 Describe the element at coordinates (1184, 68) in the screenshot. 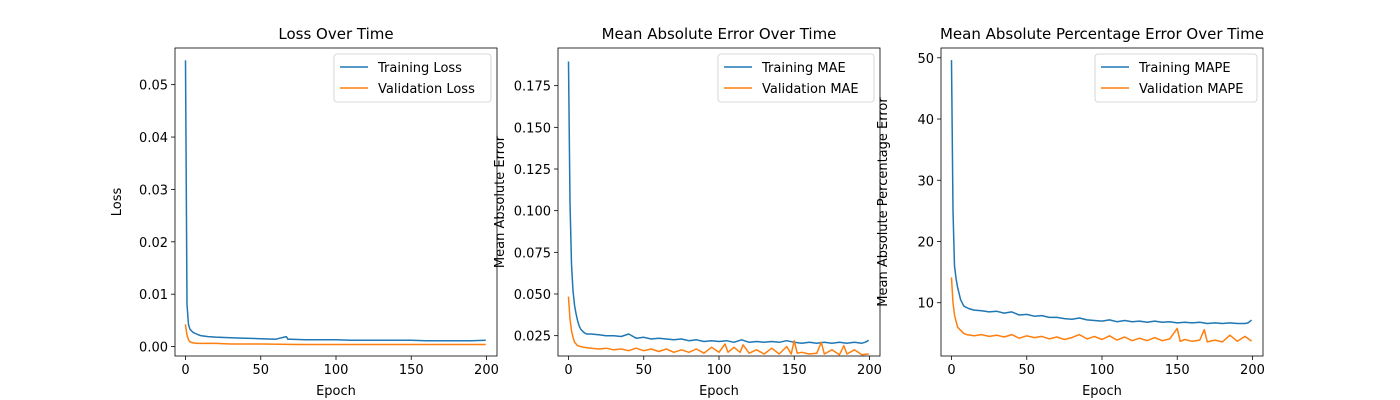

I see `mape-legend-label-1: Training MAPE` at that location.